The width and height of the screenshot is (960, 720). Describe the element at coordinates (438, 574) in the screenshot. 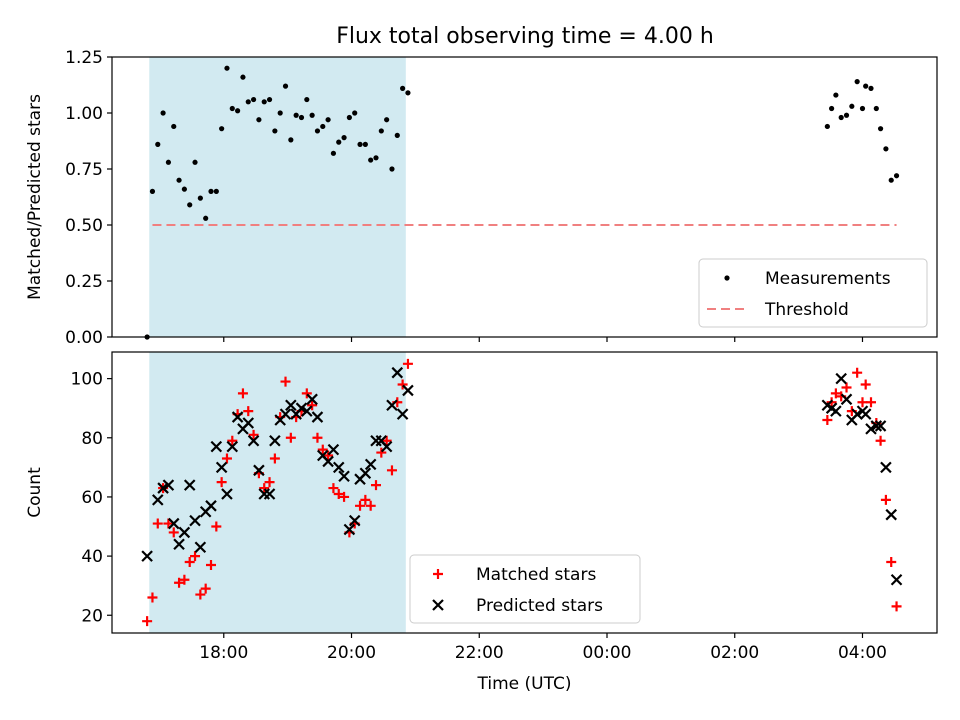

I see `legend-plus-marker` at that location.